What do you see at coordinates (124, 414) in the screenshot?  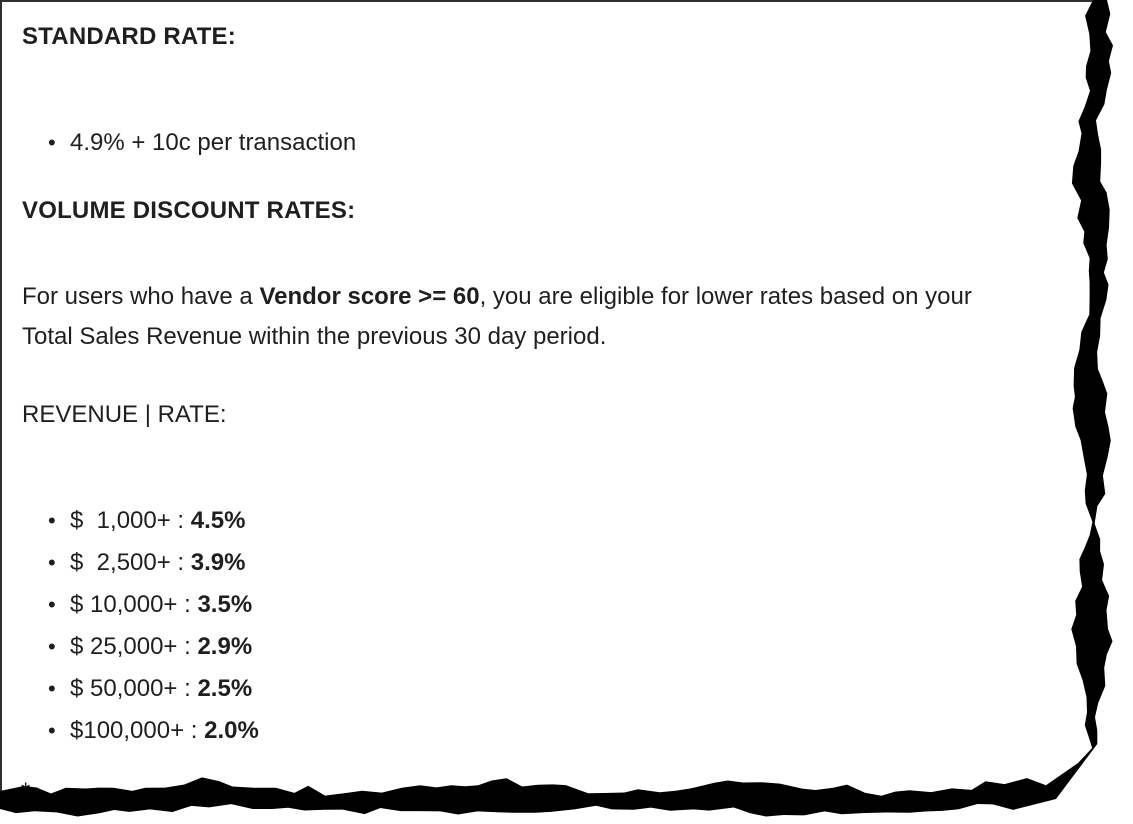 I see `revenue-rate-label: REVENUE | RATE:` at bounding box center [124, 414].